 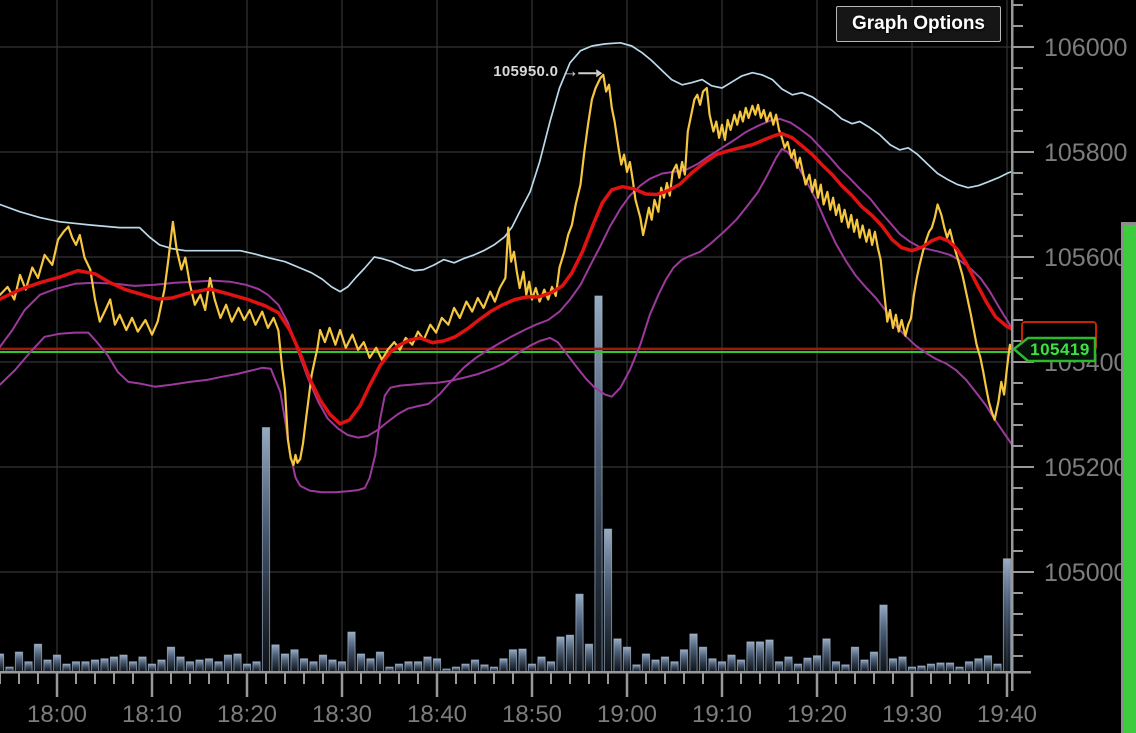 What do you see at coordinates (1060, 349) in the screenshot?
I see `last-price-value: 105419` at bounding box center [1060, 349].